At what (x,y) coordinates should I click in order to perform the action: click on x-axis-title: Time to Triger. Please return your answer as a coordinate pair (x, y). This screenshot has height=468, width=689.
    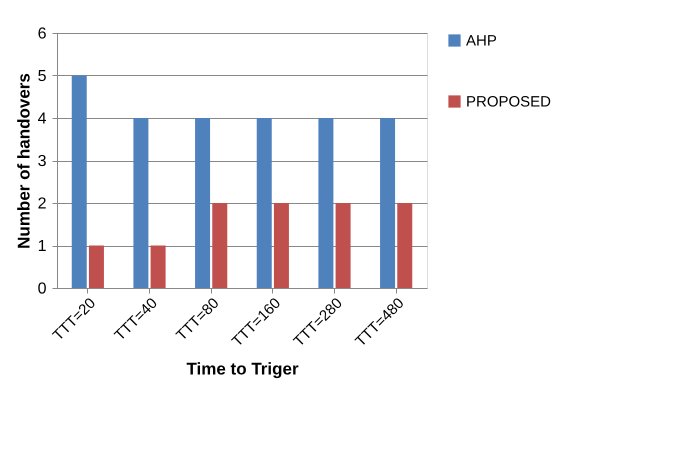
    Looking at the image, I should click on (242, 368).